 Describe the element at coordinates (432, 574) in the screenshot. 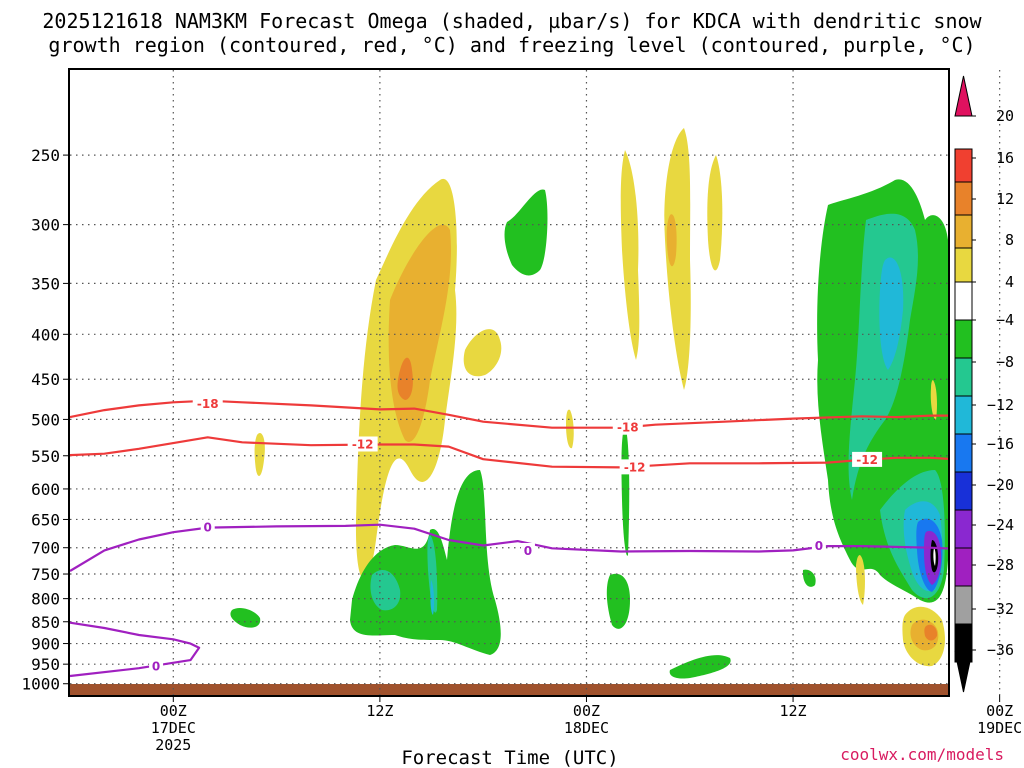

I see `omega-region-low-cyan-b` at that location.